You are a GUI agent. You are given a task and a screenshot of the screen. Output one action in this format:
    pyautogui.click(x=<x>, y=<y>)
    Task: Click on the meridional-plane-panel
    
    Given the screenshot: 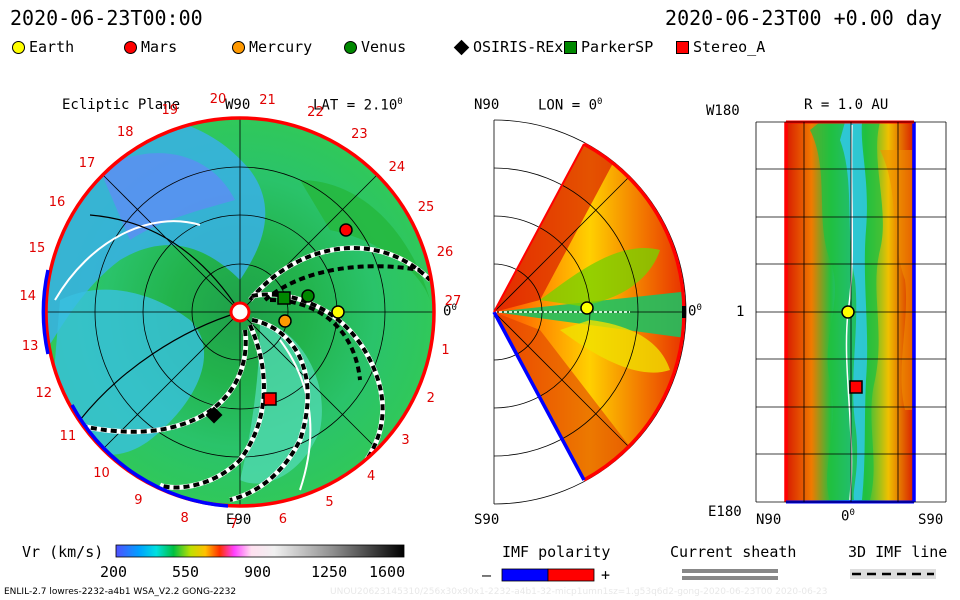 What is the action you would take?
    pyautogui.click(x=589, y=312)
    